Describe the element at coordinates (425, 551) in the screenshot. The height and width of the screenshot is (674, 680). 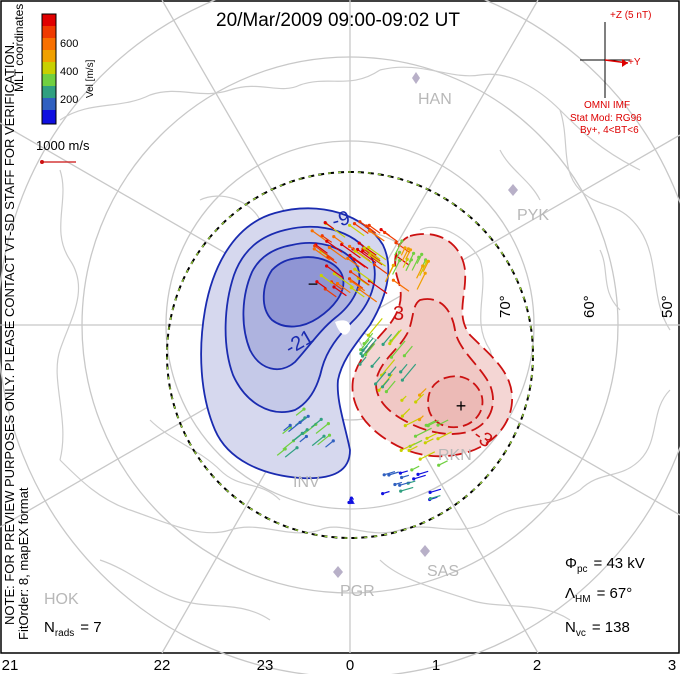
I see `station-marker-sas` at that location.